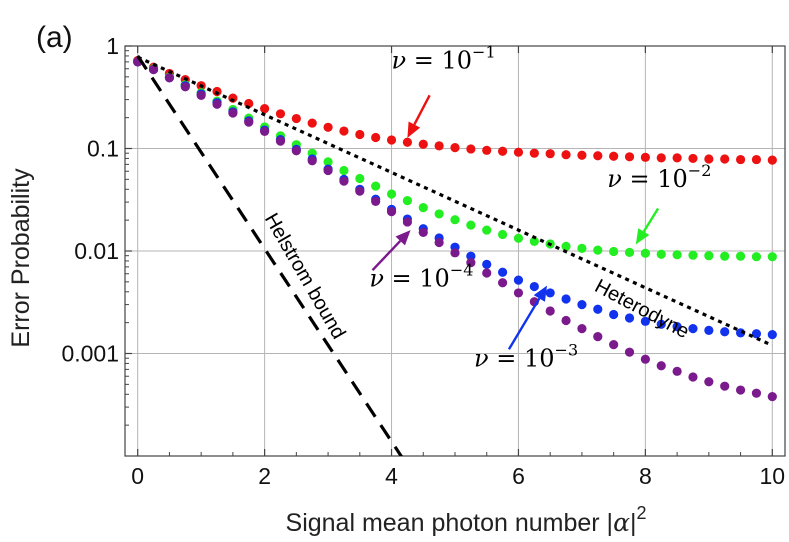  What do you see at coordinates (386, 256) in the screenshot?
I see `arrow-shaft-nu-10-minus4` at bounding box center [386, 256].